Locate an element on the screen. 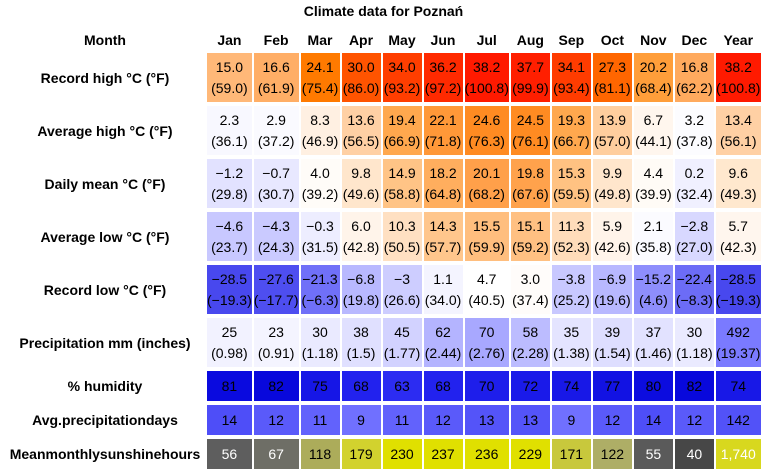 The image size is (767, 469). cell-value: 22.1 is located at coordinates (443, 119).